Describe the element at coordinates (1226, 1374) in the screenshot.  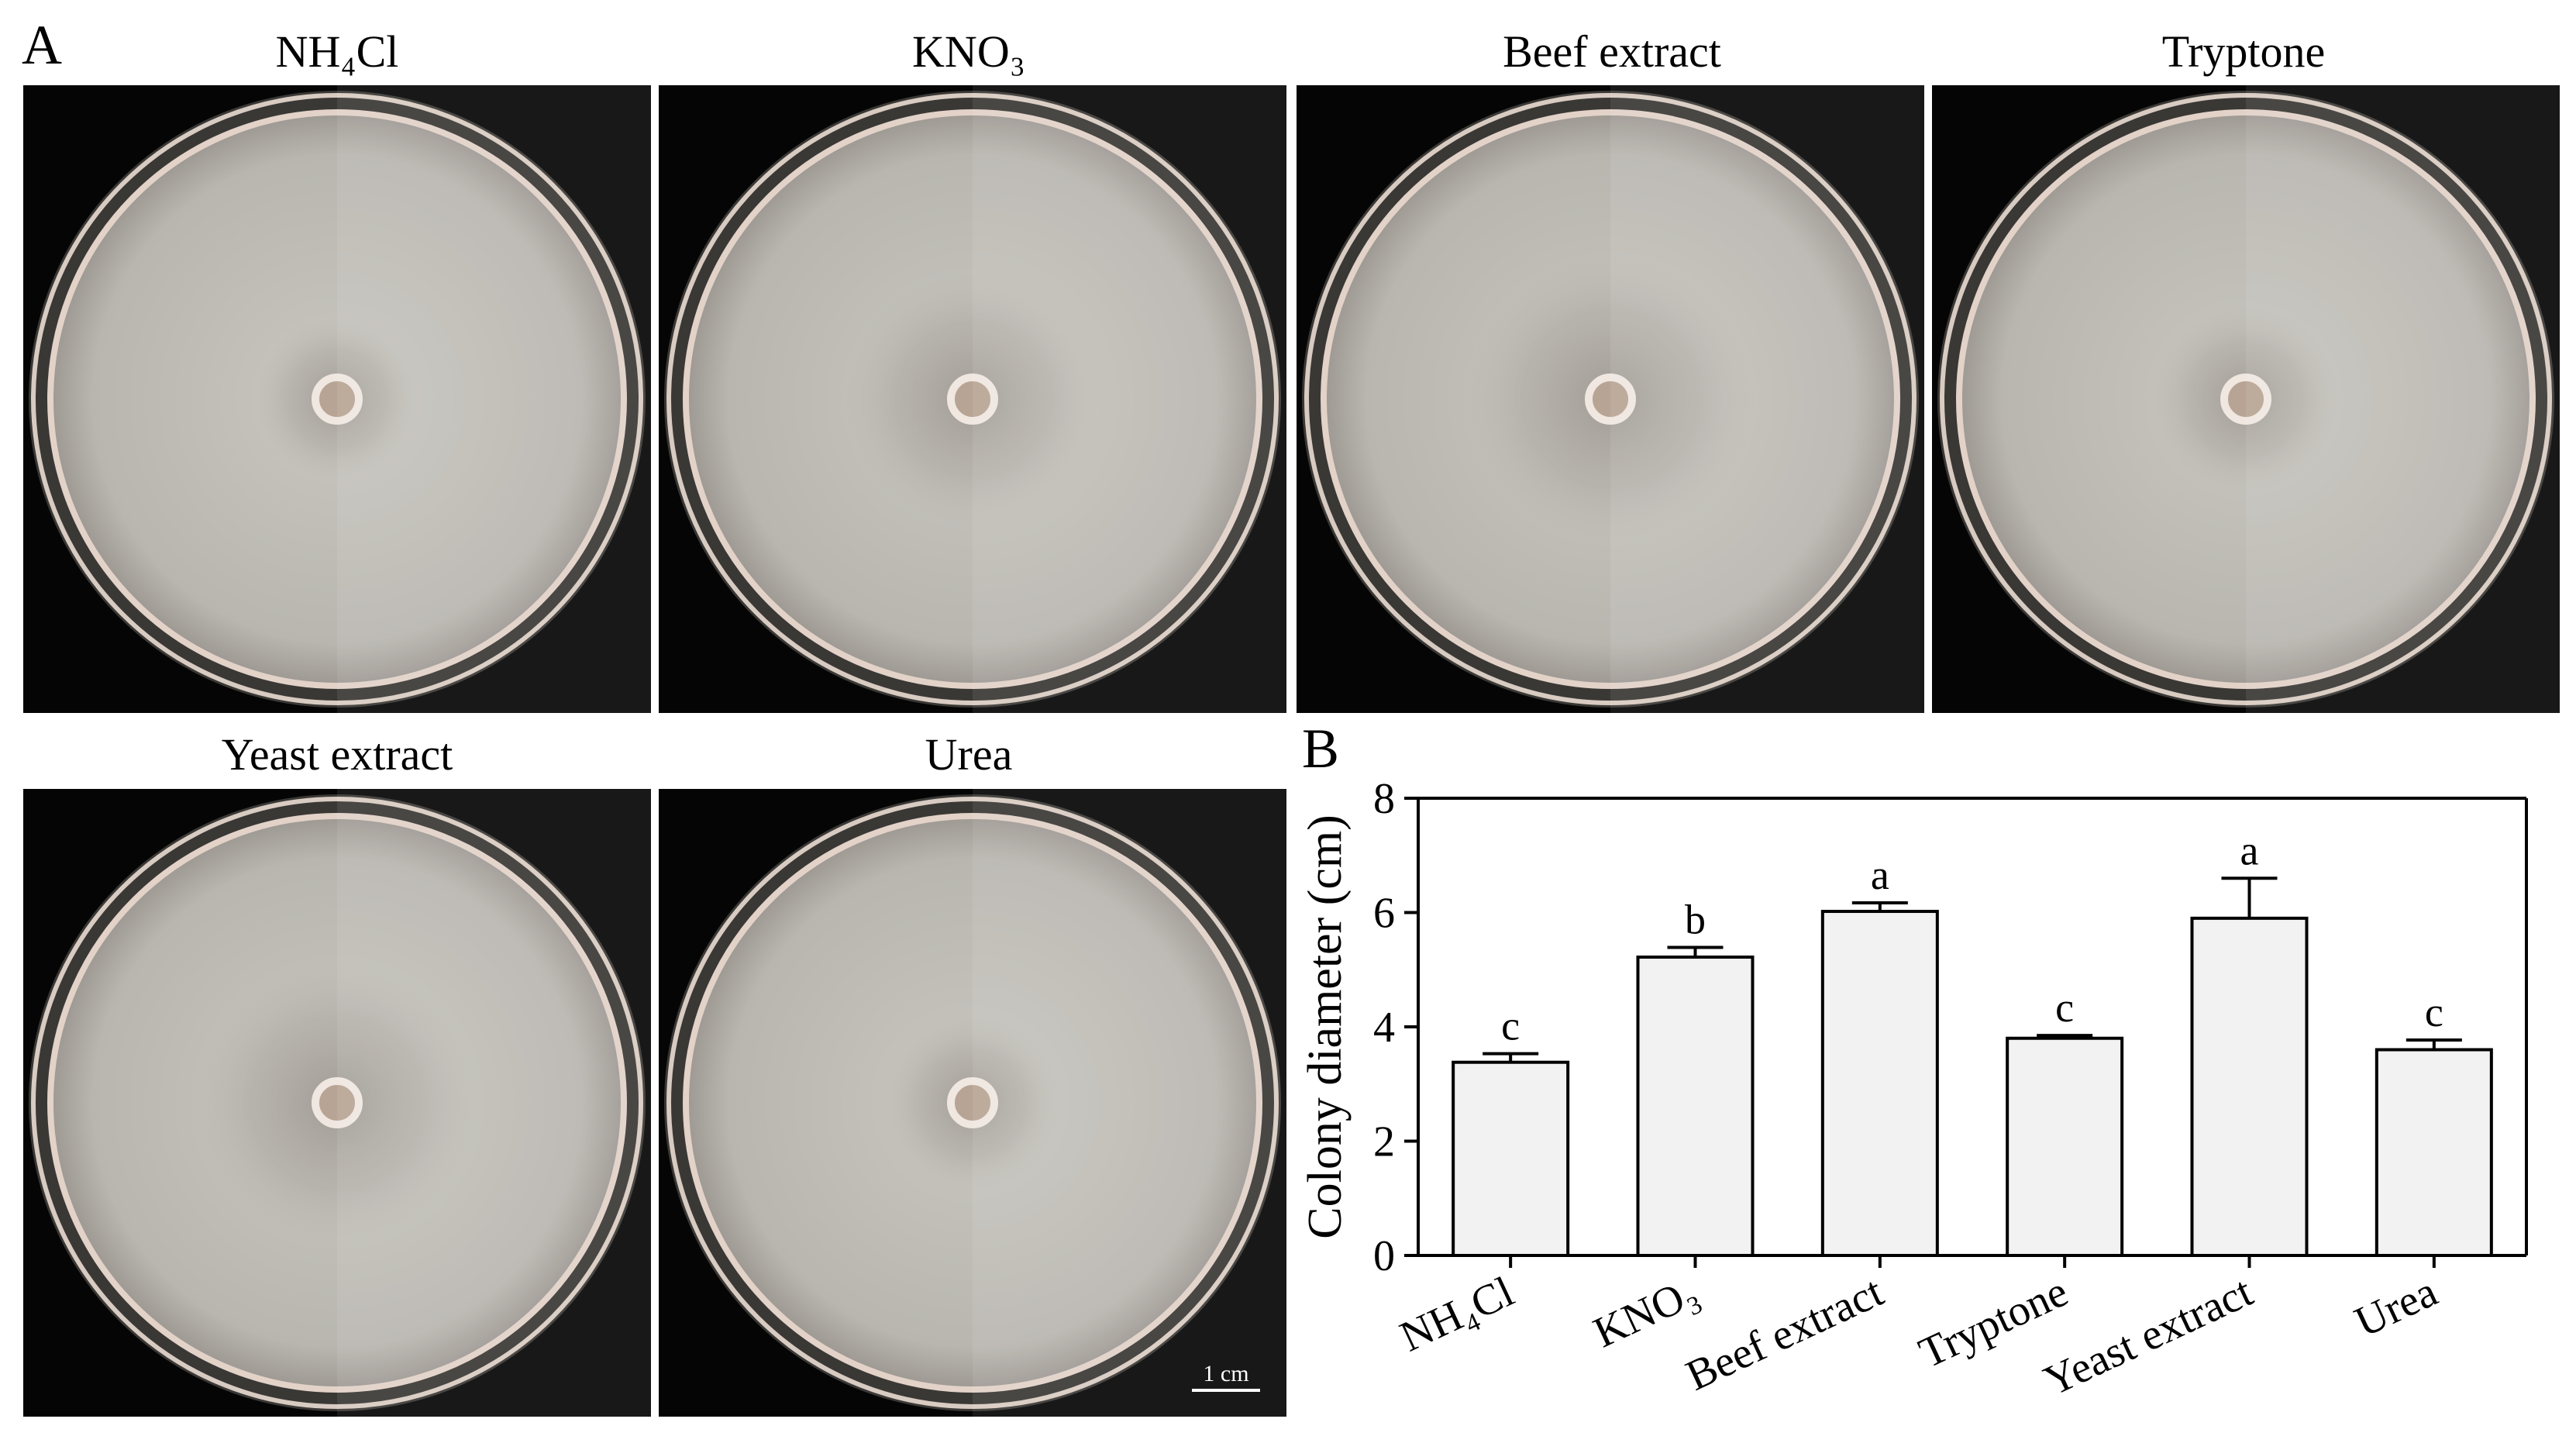
I see `scale-bar-label: 1 cm` at that location.